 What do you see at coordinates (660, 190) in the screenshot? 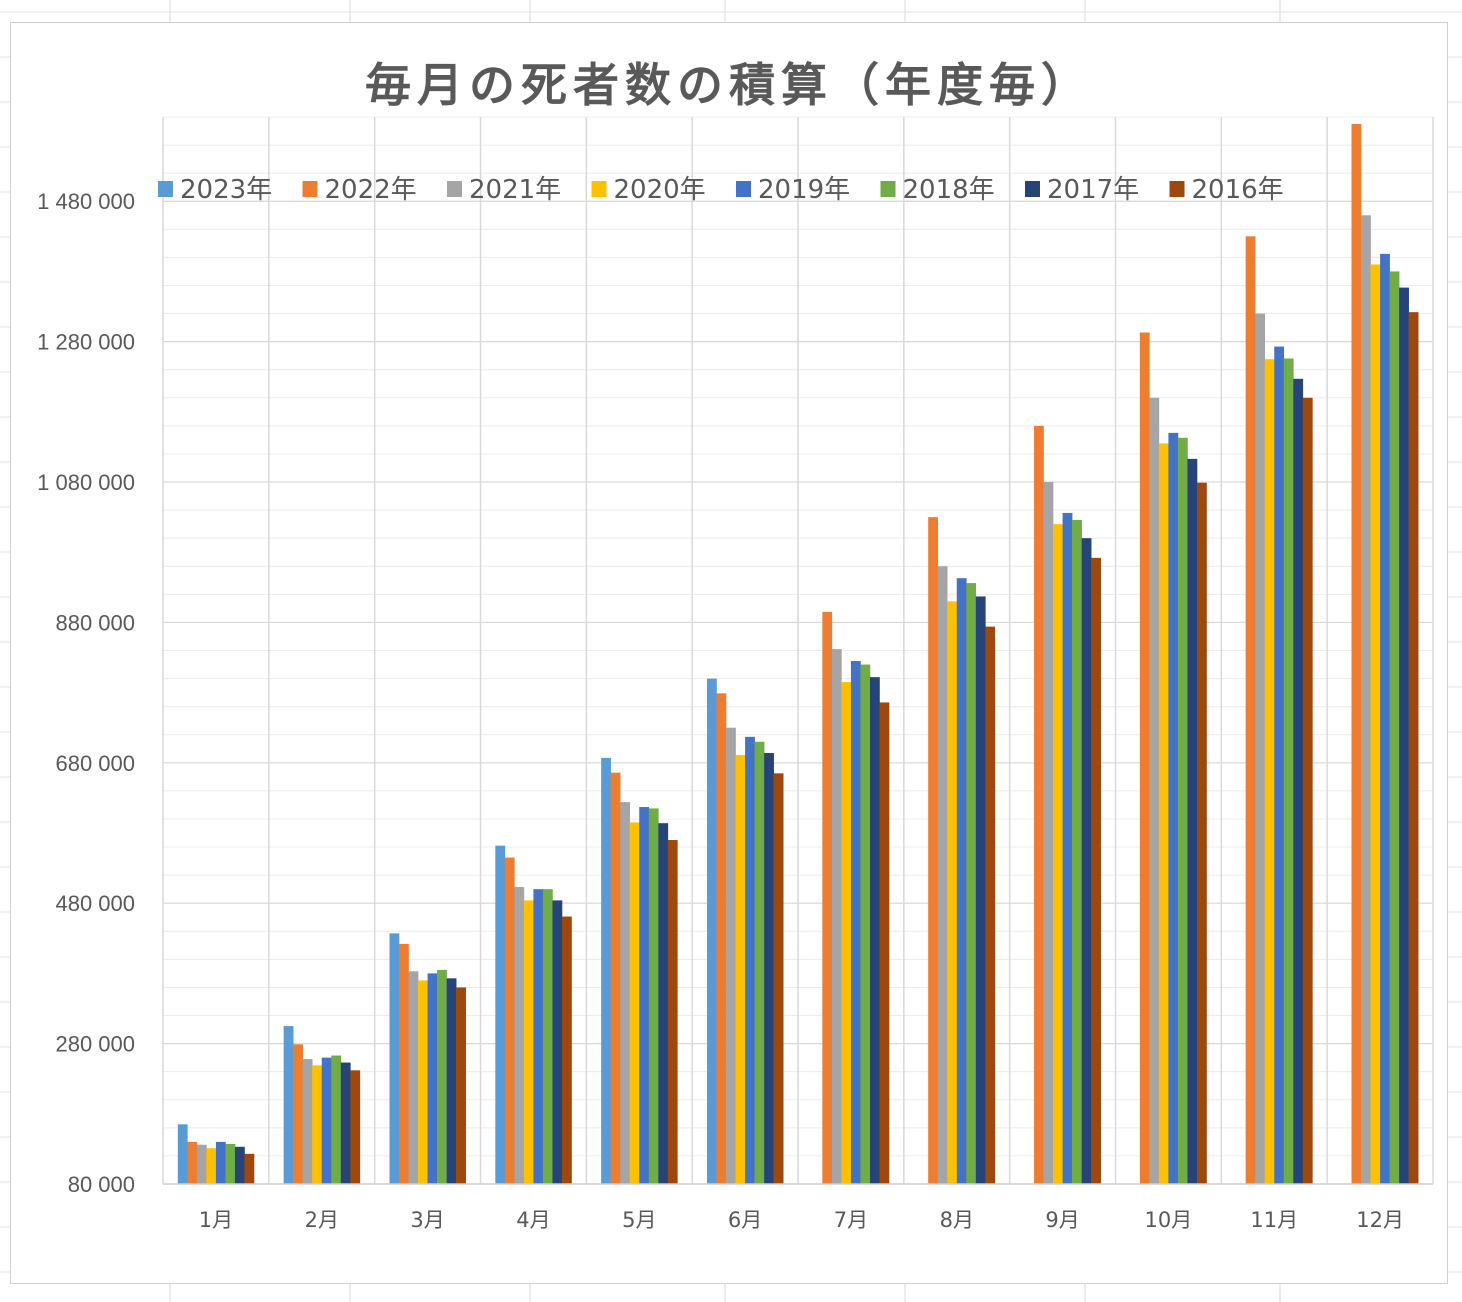
I see `legend-entry: 2020年` at bounding box center [660, 190].